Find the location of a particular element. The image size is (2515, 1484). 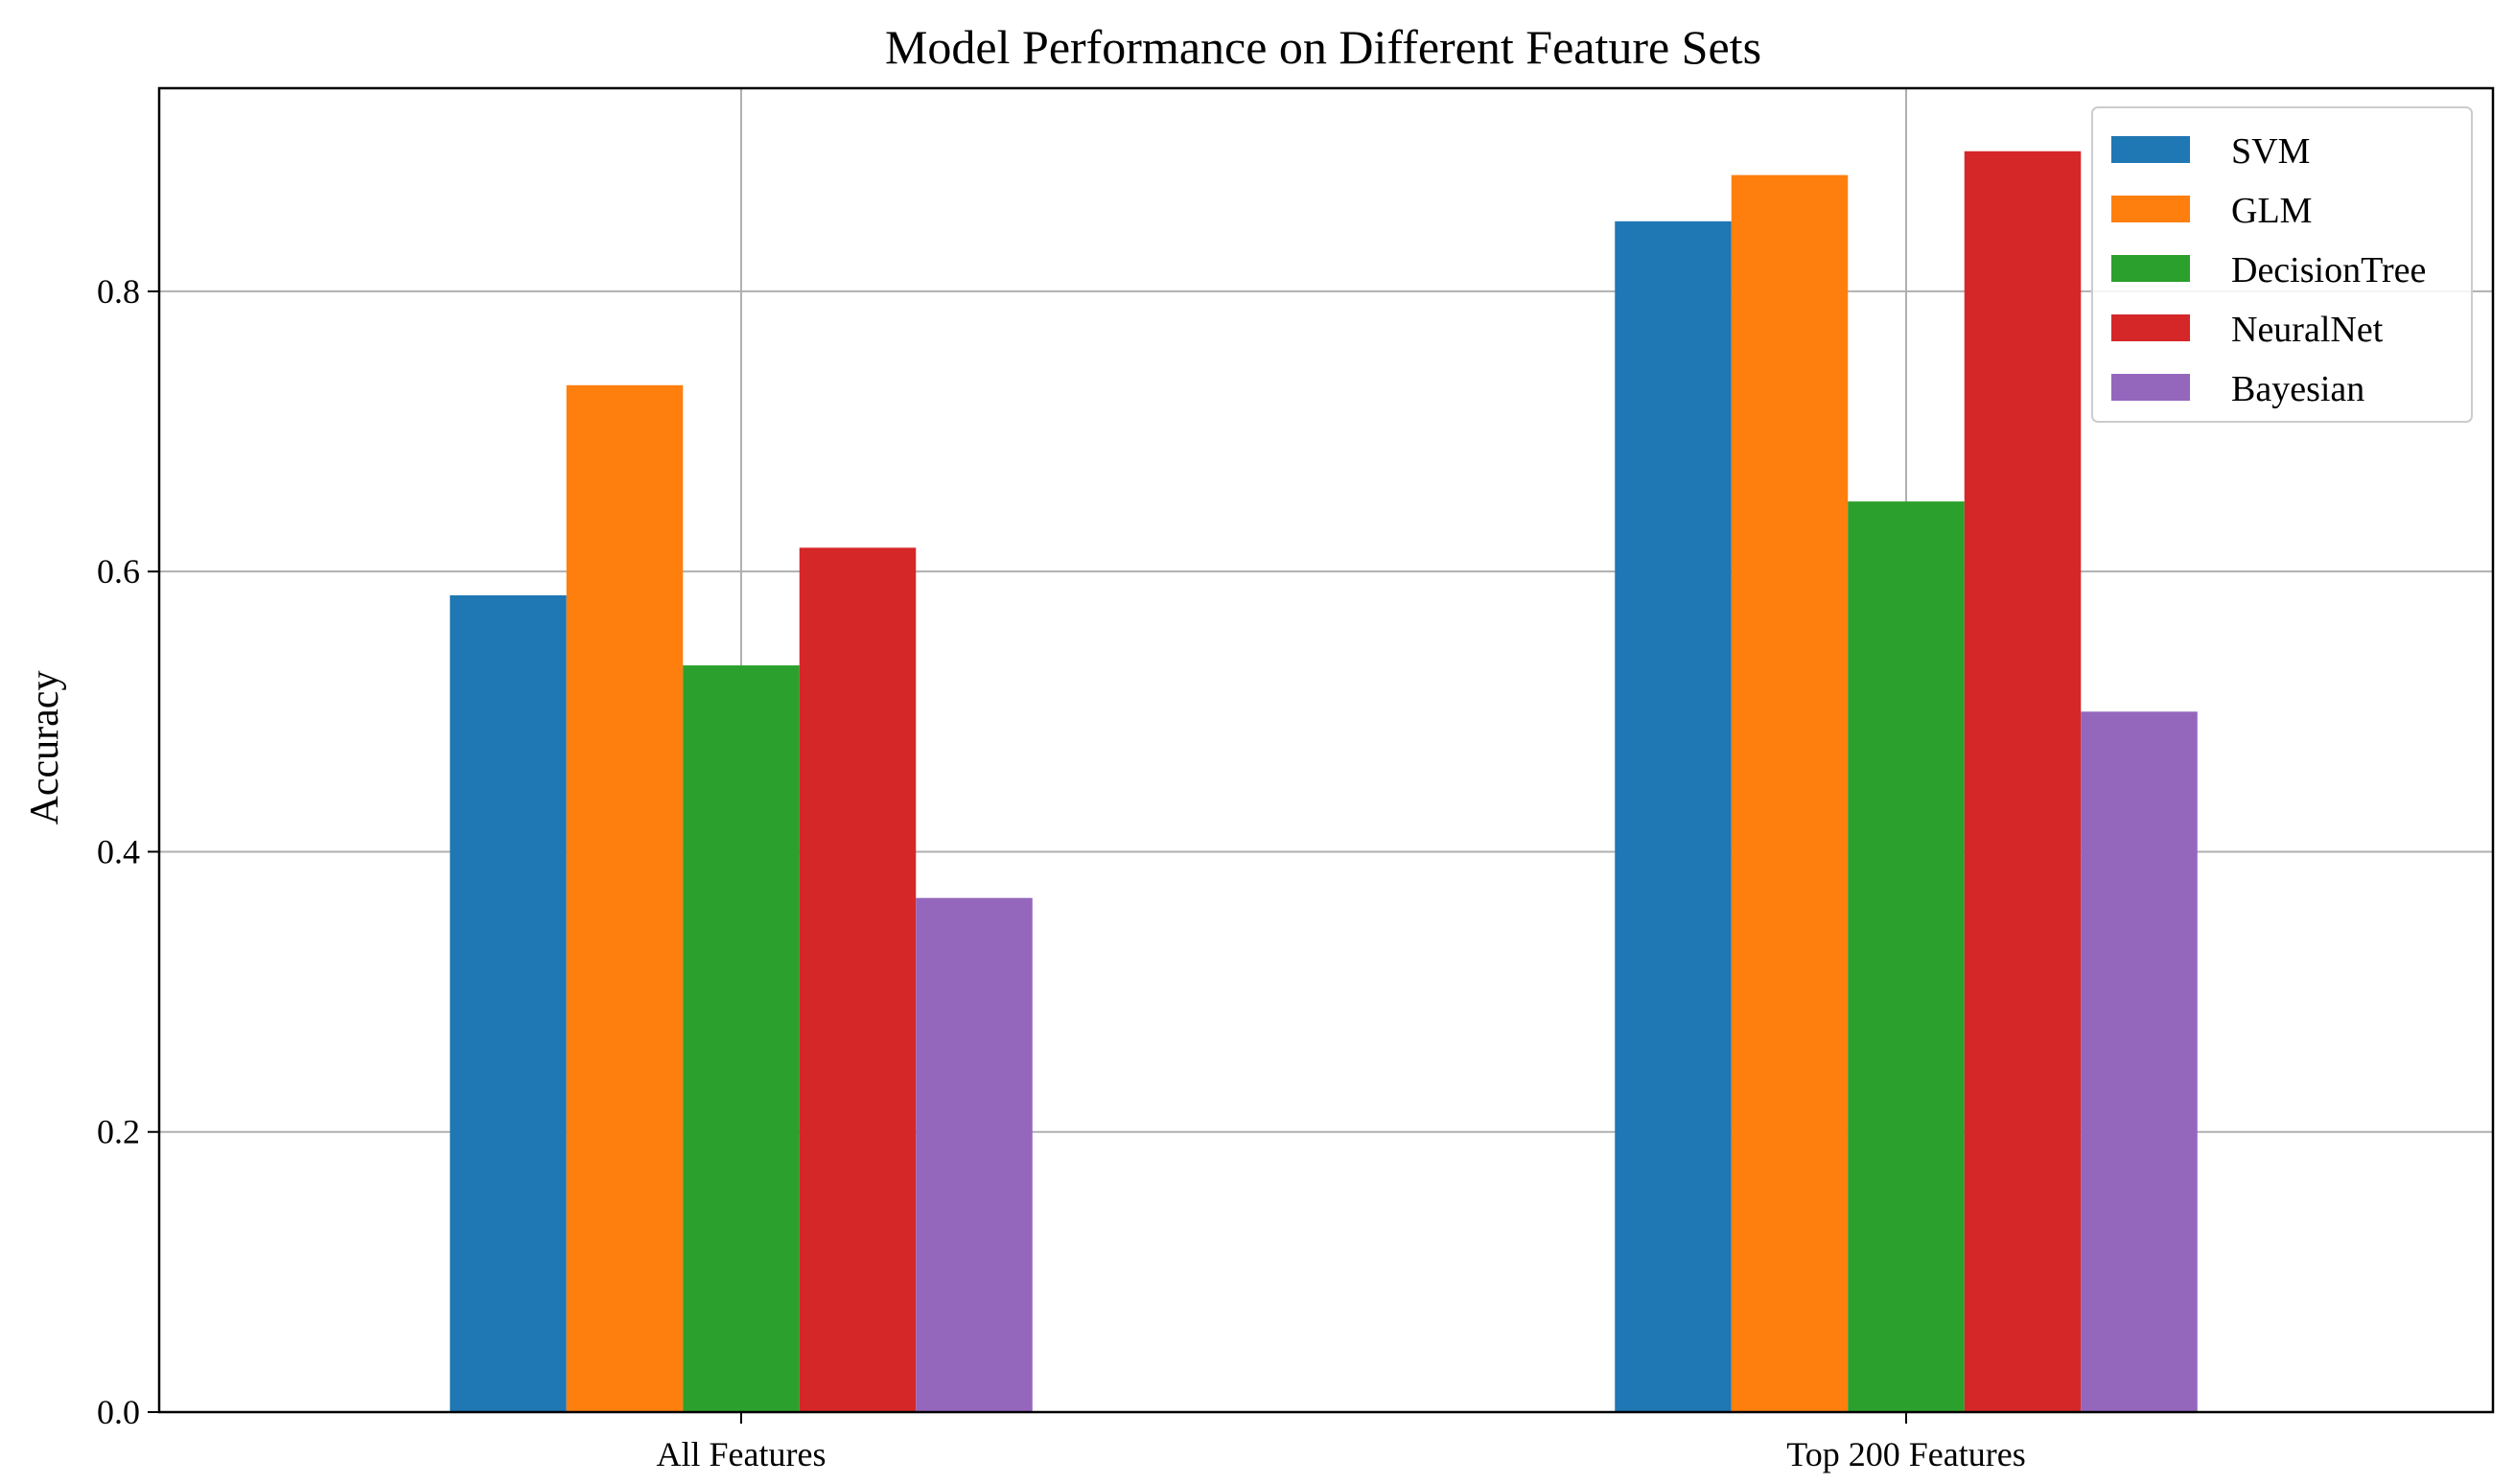

x-tick-label: All Features is located at coordinates (742, 1454).